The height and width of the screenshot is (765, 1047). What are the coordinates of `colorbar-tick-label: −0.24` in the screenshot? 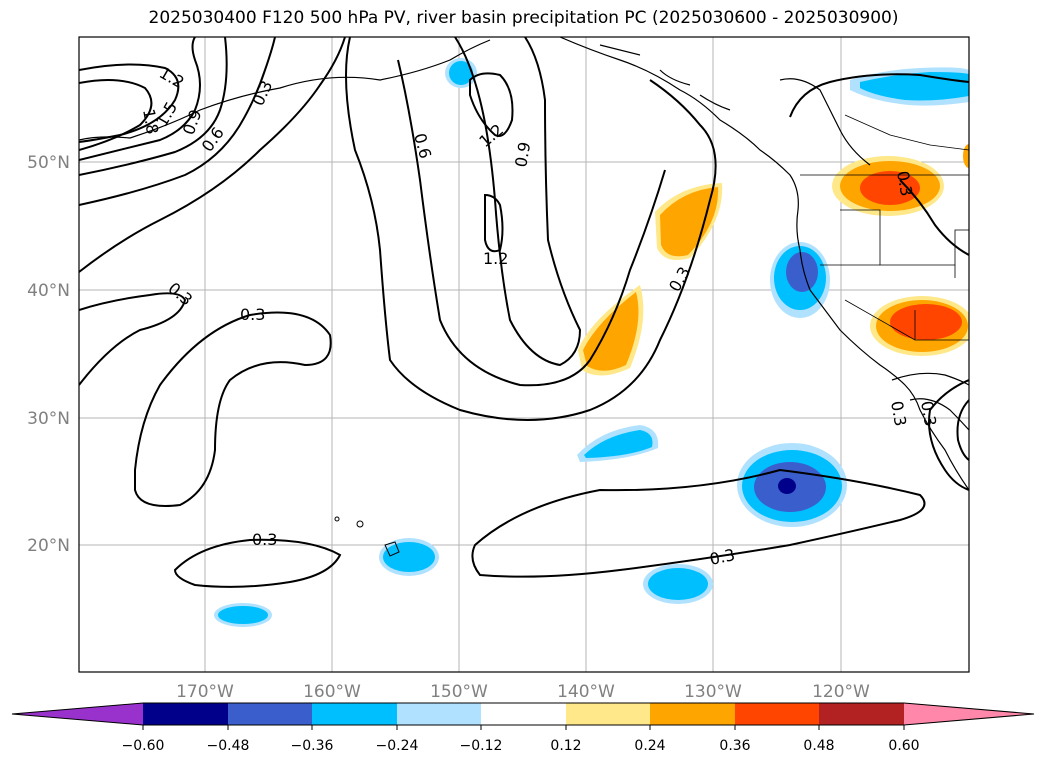 It's located at (397, 746).